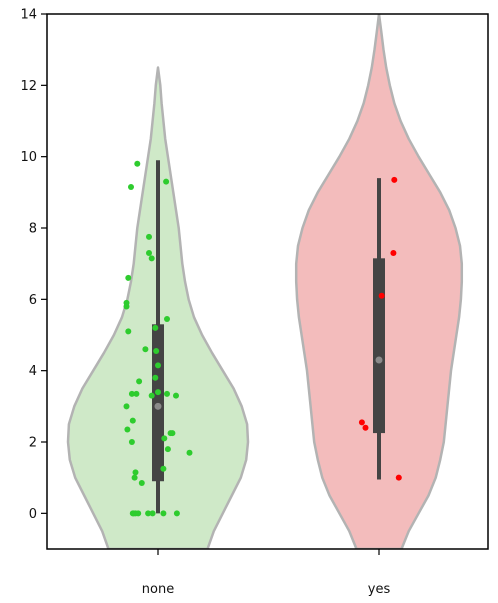  I want to click on median-point-yes, so click(379, 360).